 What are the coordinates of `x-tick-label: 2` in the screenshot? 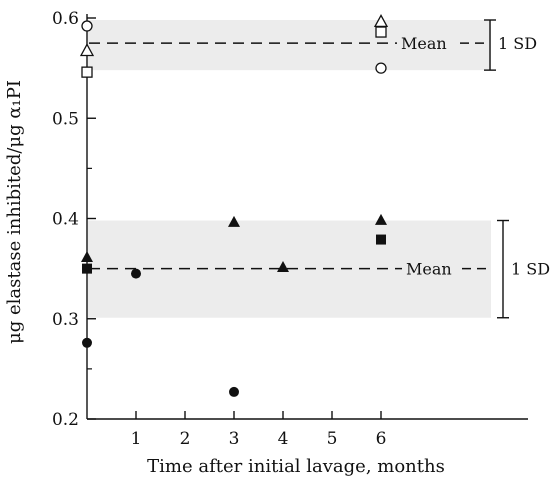 It's located at (185, 439).